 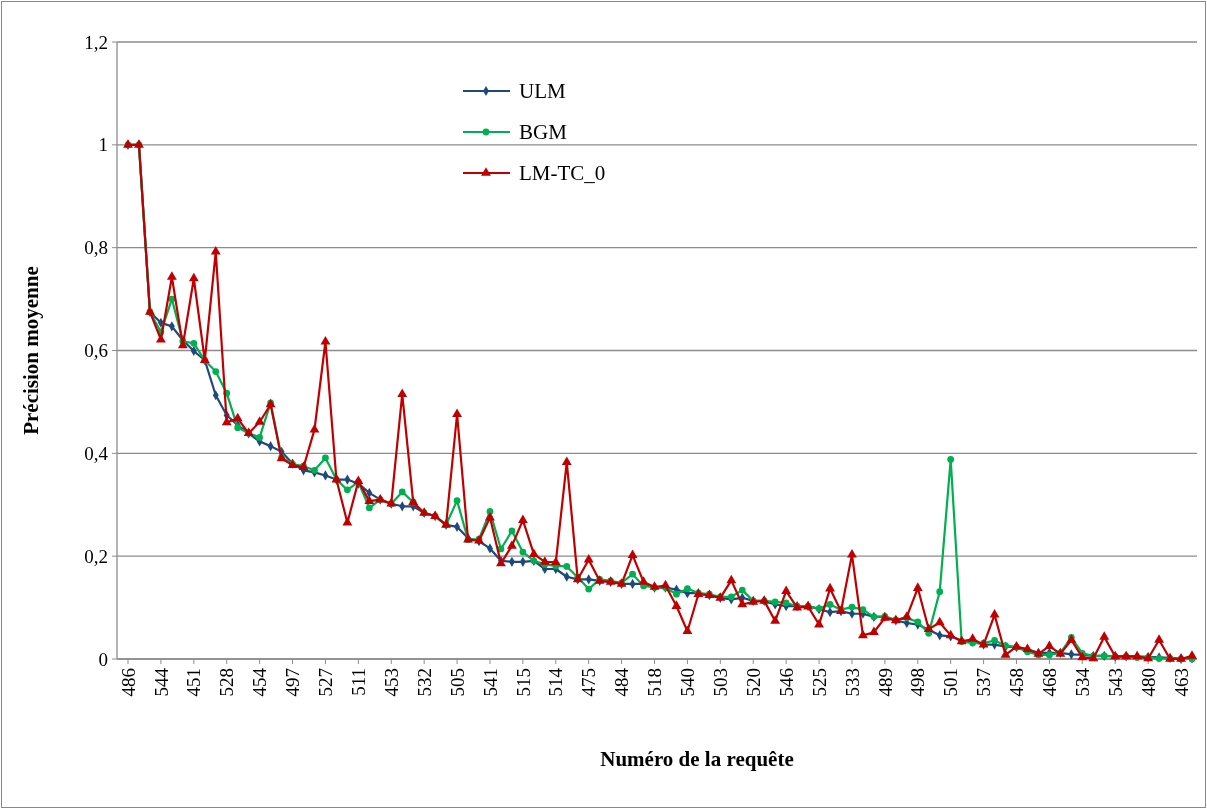 What do you see at coordinates (457, 682) in the screenshot?
I see `x-tick-label: 505` at bounding box center [457, 682].